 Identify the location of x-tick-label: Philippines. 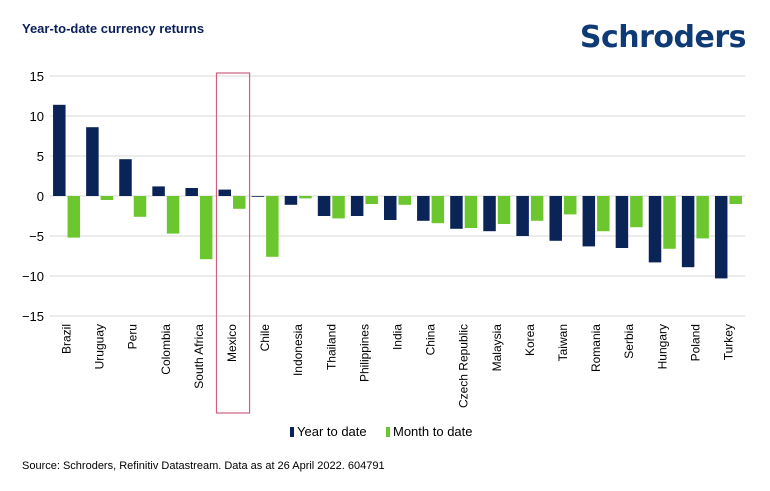
(364, 353).